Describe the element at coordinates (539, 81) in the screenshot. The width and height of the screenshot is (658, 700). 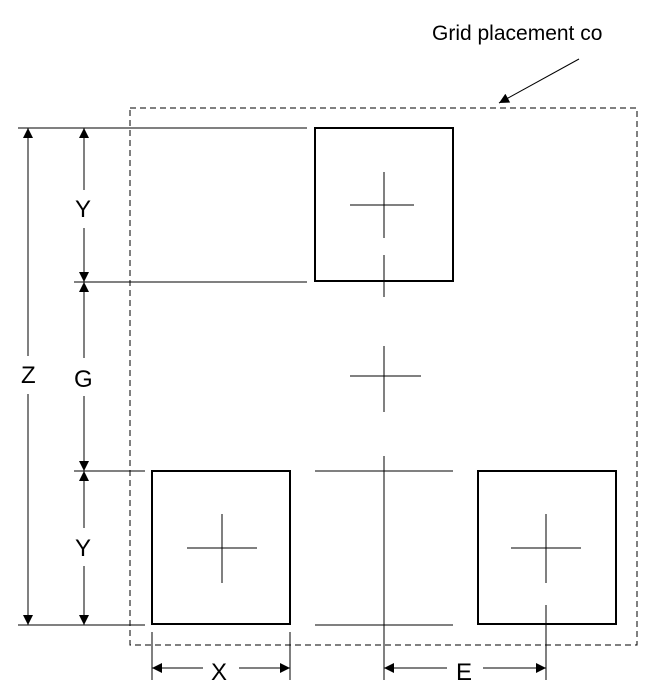
I see `callout-leader-arrow` at that location.